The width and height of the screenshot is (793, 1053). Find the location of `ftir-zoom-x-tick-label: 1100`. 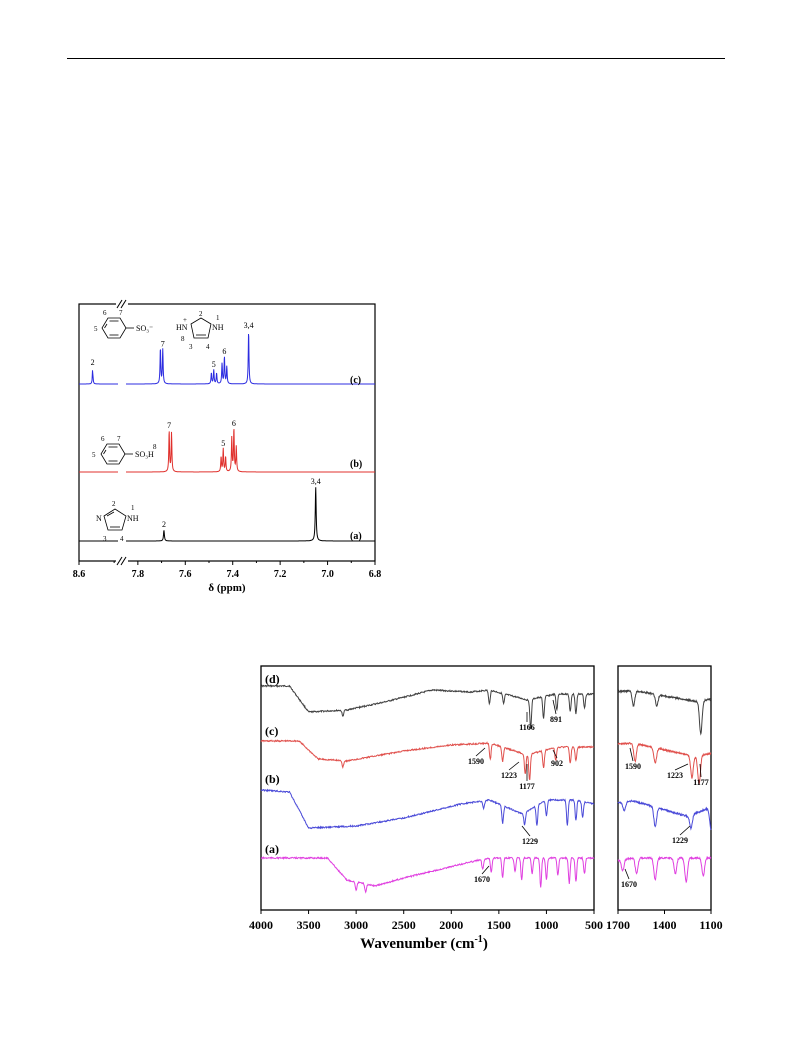

ftir-zoom-x-tick-label: 1100 is located at coordinates (710, 925).